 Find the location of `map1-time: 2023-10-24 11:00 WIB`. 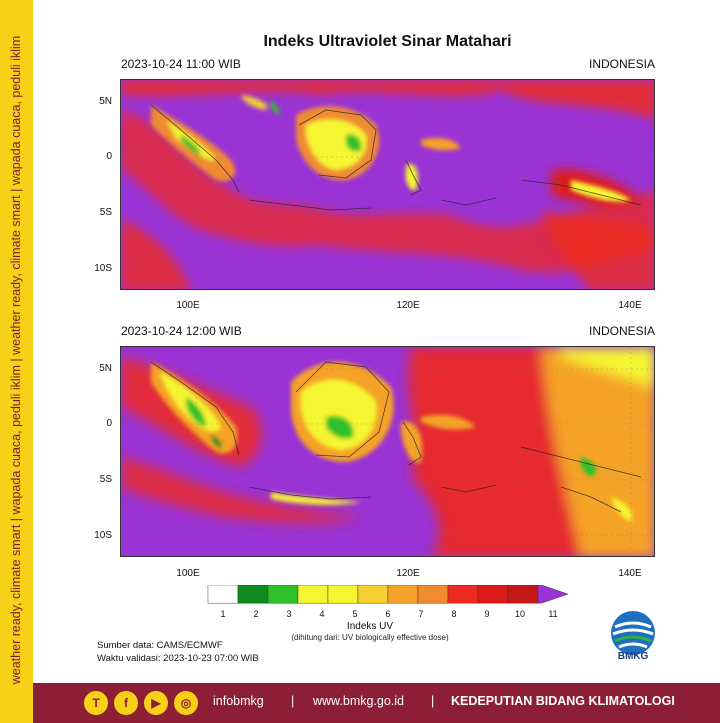

map1-time: 2023-10-24 11:00 WIB is located at coordinates (181, 64).